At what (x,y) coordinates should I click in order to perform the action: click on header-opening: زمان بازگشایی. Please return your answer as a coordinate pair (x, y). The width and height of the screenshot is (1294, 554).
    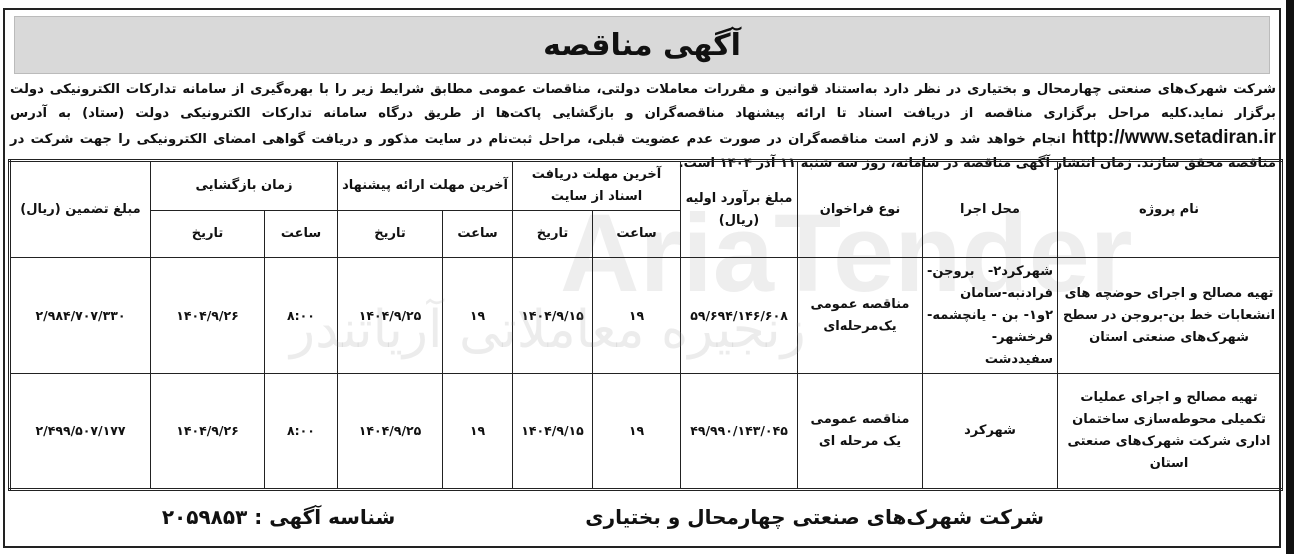
    Looking at the image, I should click on (244, 185).